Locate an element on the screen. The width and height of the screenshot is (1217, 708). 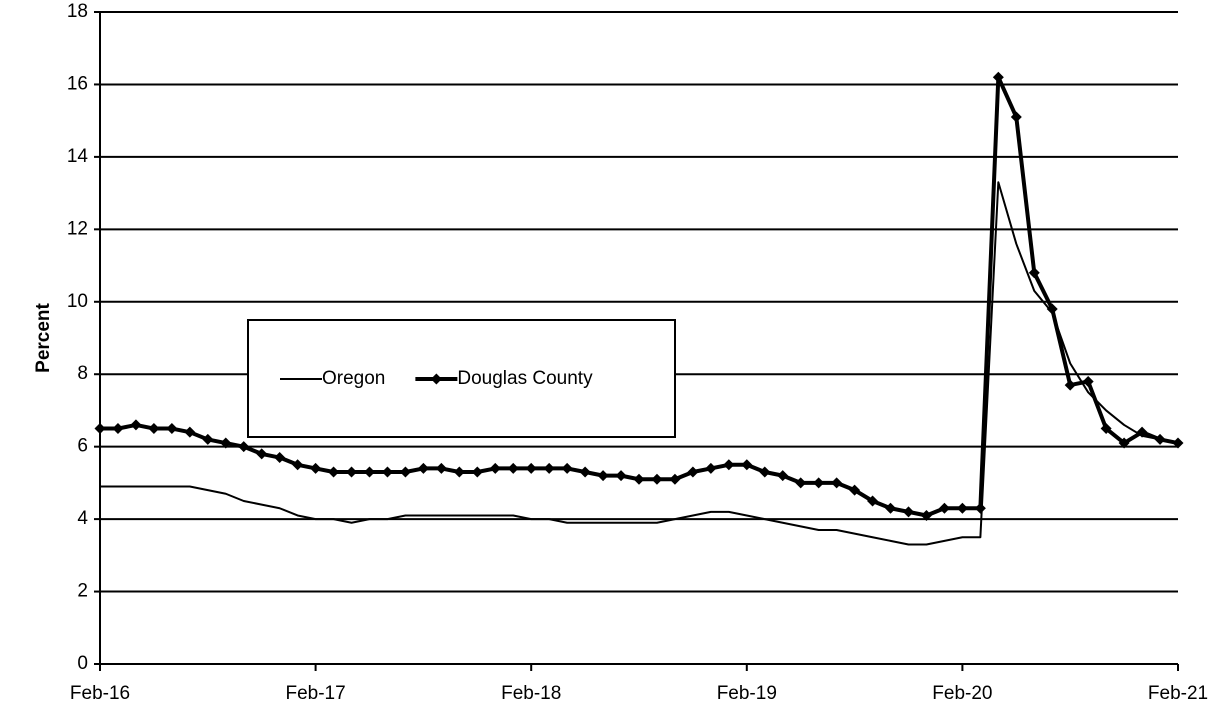
y-tick-label: 4 is located at coordinates (82, 518).